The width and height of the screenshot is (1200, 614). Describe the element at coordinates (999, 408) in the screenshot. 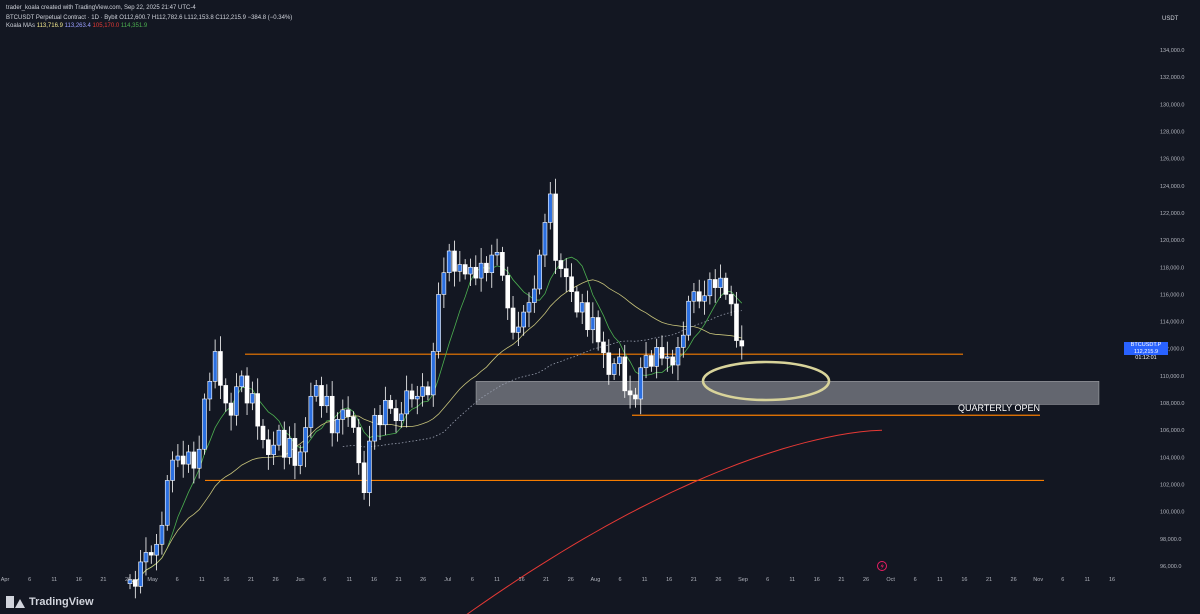

I see `quarterly-open-annotation: QUARTERLY OPEN` at that location.